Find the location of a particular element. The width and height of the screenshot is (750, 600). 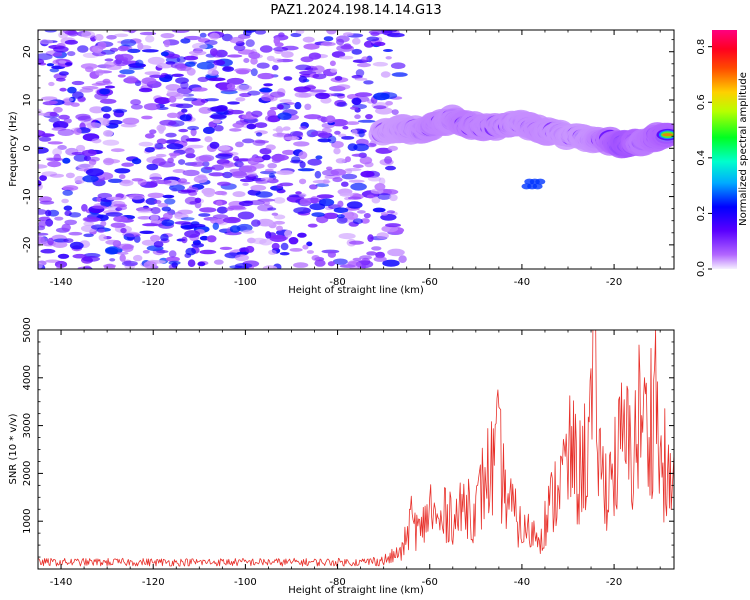

y-tick-label: -10 is located at coordinates (27, 196).